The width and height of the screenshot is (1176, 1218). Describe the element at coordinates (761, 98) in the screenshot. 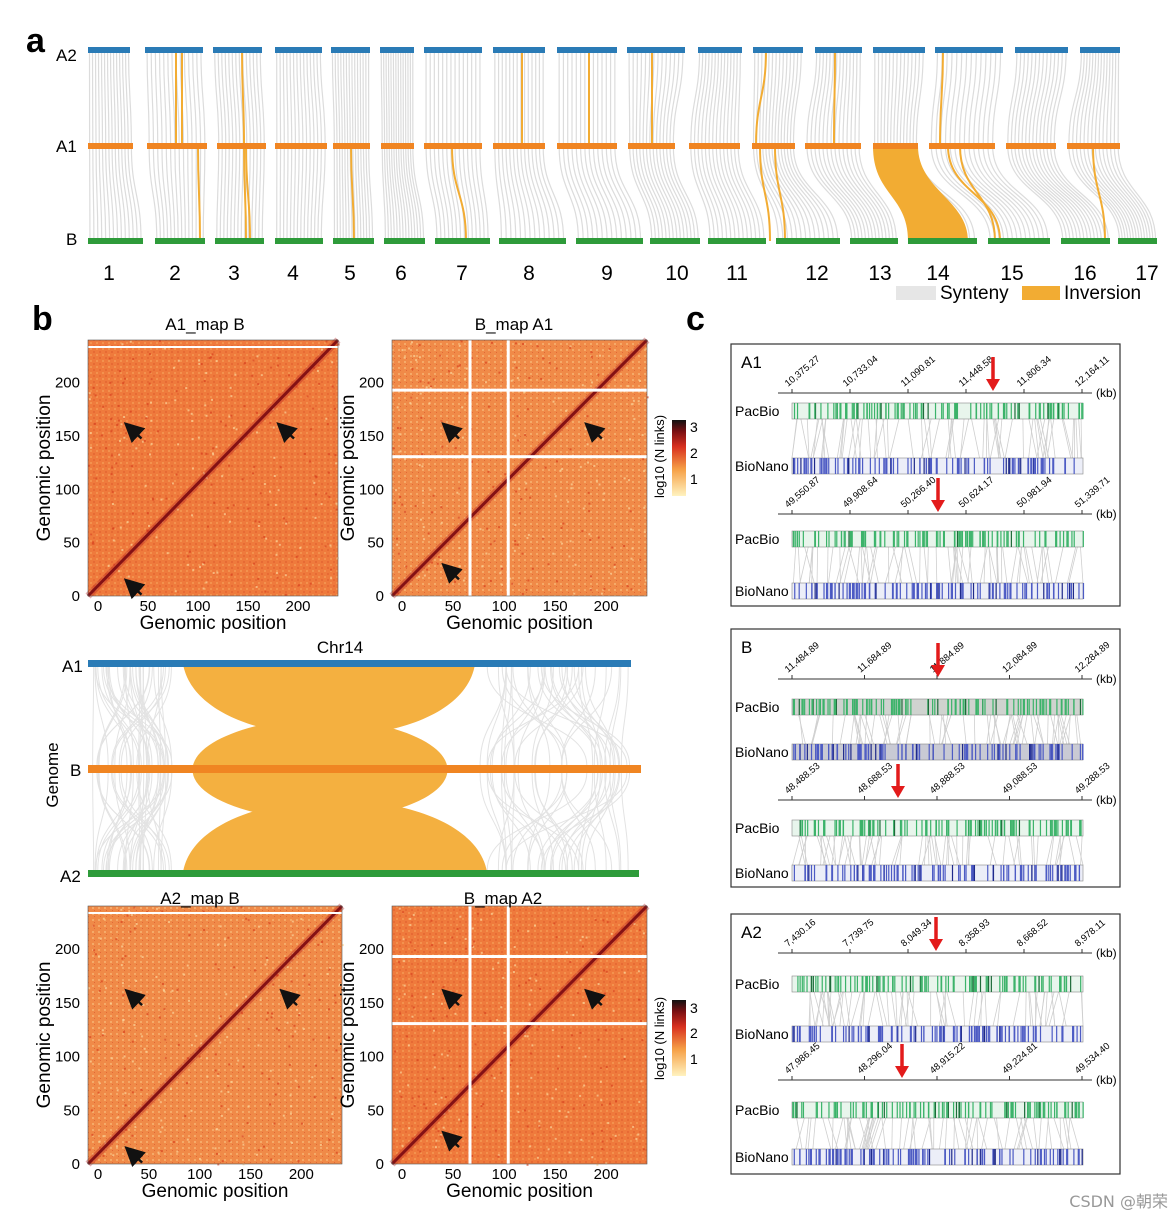

I see `inversion-link` at that location.